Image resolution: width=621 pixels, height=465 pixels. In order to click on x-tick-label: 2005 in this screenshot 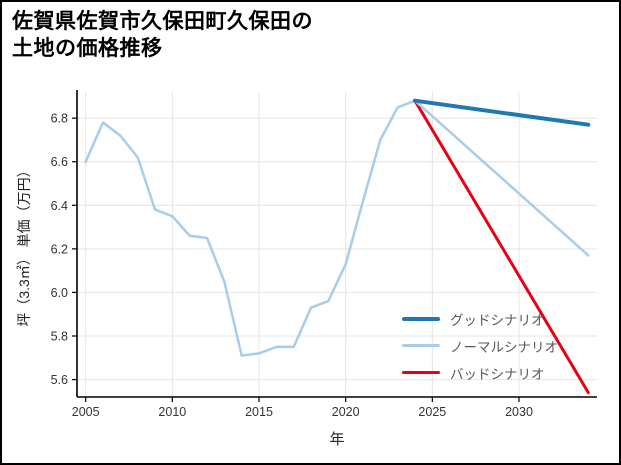, I will do `click(86, 412)`.